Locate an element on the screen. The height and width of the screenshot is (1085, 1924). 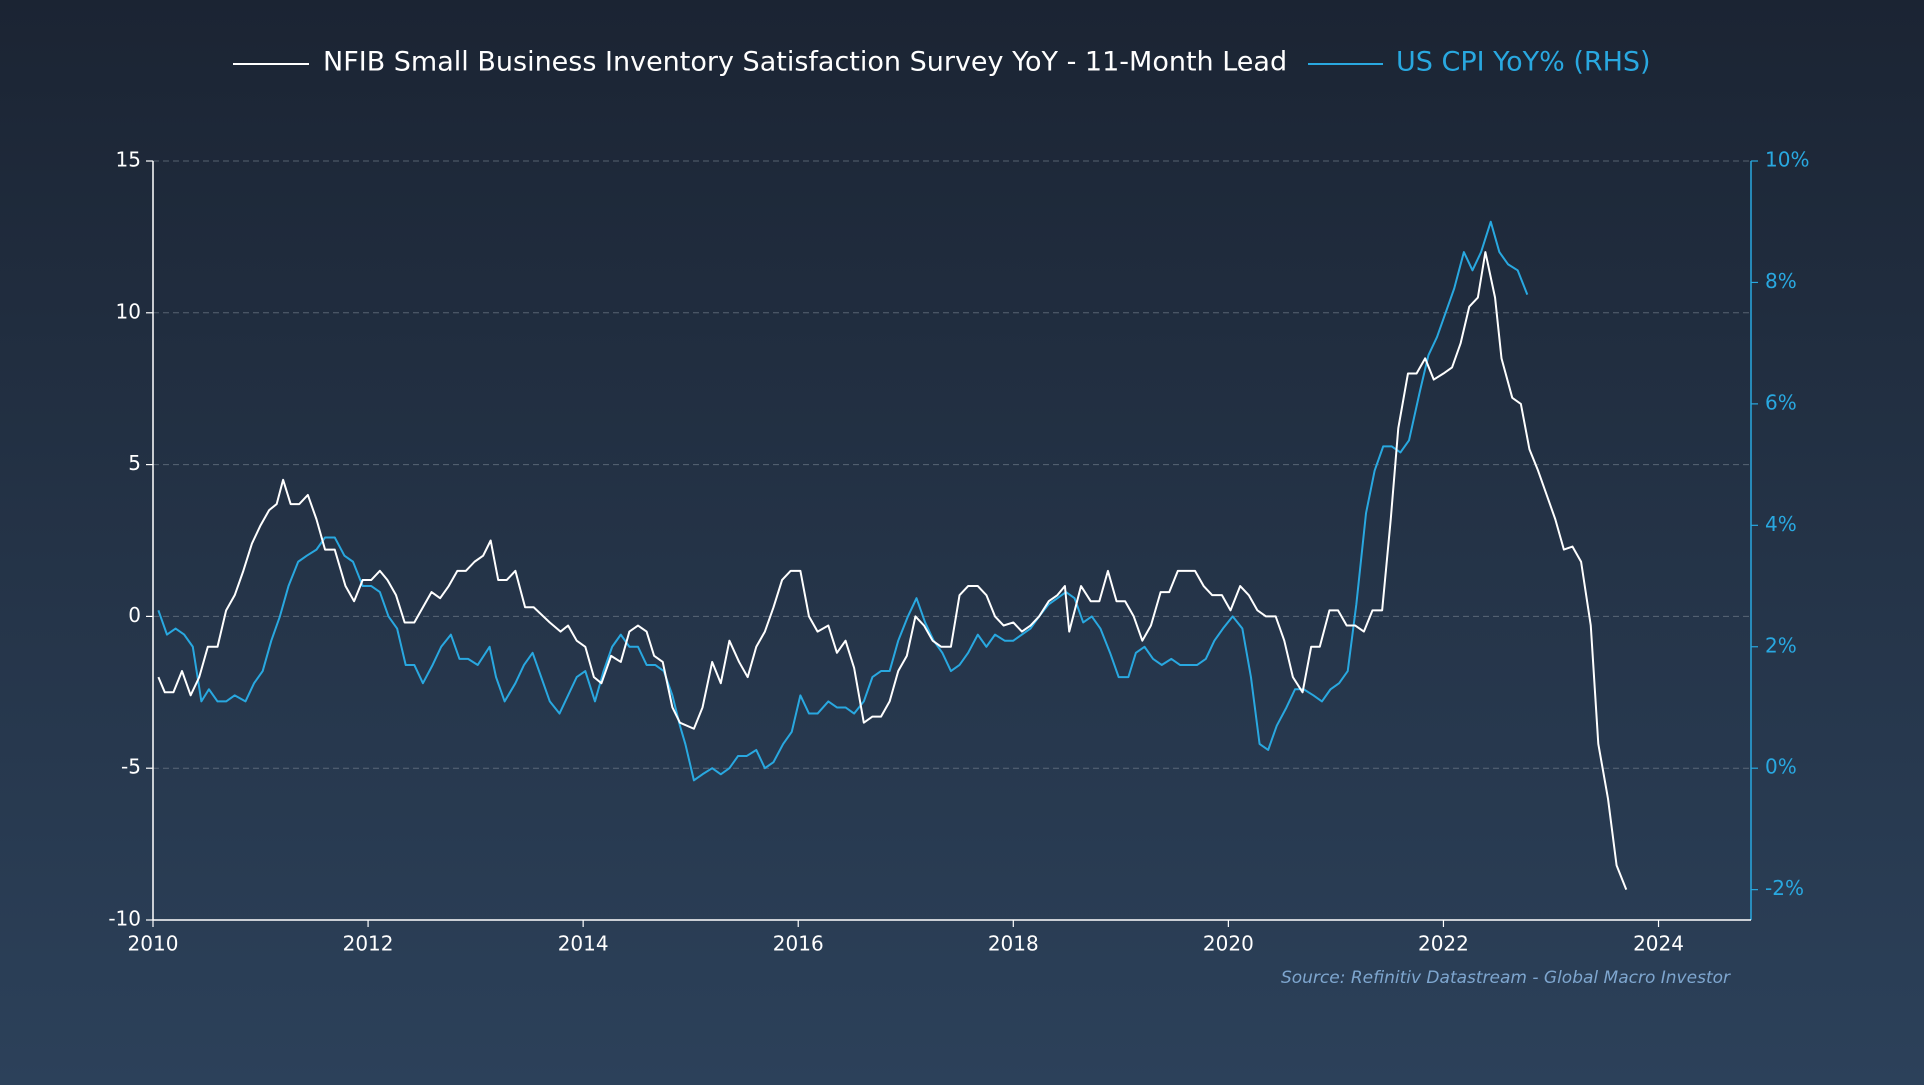
y-tick-label: 10 is located at coordinates (128, 311).